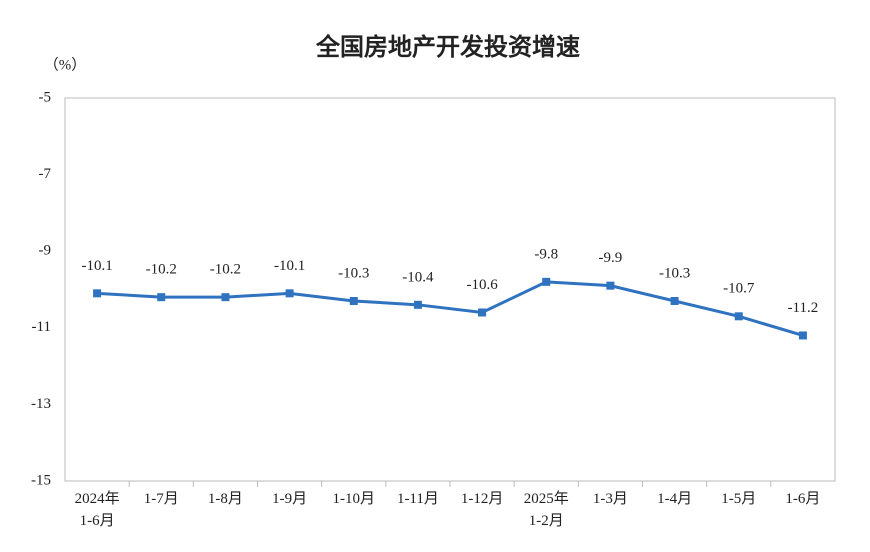 This screenshot has width=870, height=552. What do you see at coordinates (225, 499) in the screenshot?
I see `x-tick-label: 1-8月` at bounding box center [225, 499].